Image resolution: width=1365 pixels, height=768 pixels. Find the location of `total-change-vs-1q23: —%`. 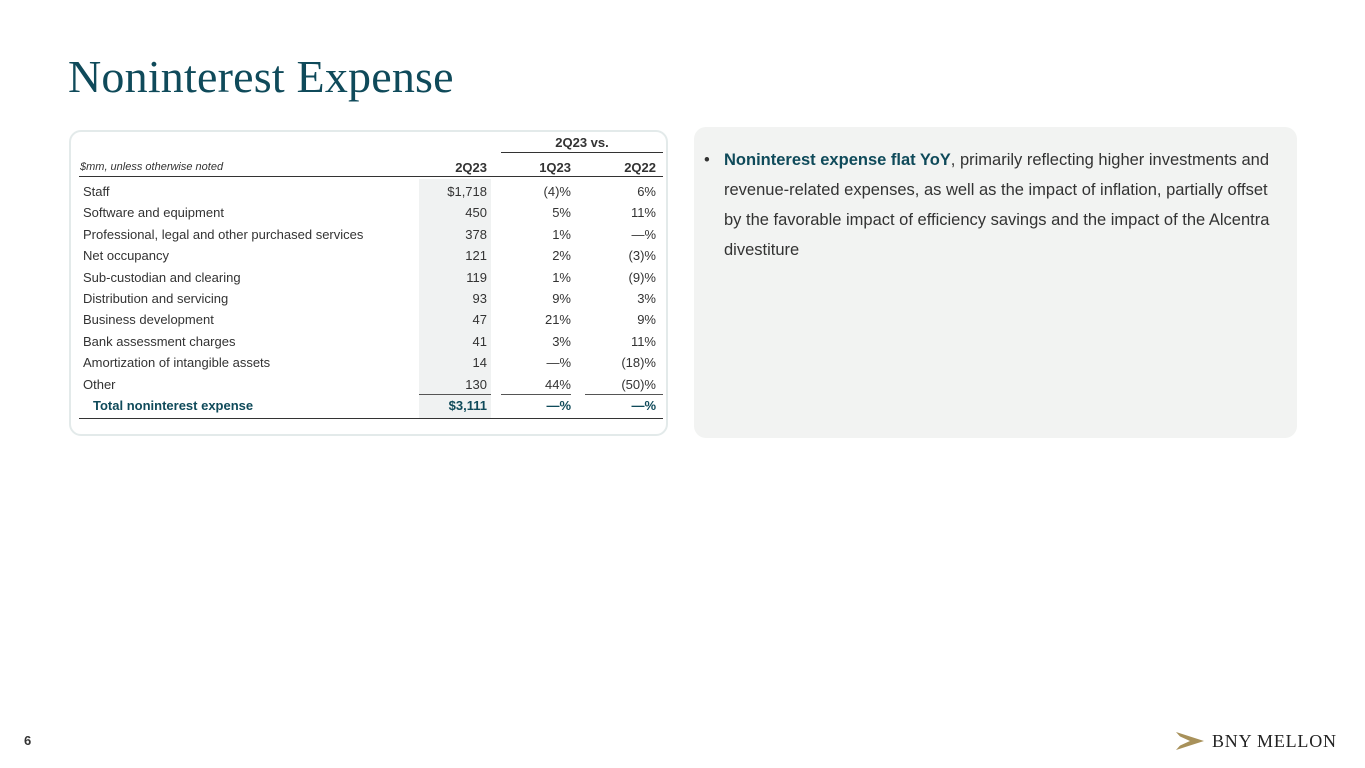

total-change-vs-1q23: —% is located at coordinates (558, 405).